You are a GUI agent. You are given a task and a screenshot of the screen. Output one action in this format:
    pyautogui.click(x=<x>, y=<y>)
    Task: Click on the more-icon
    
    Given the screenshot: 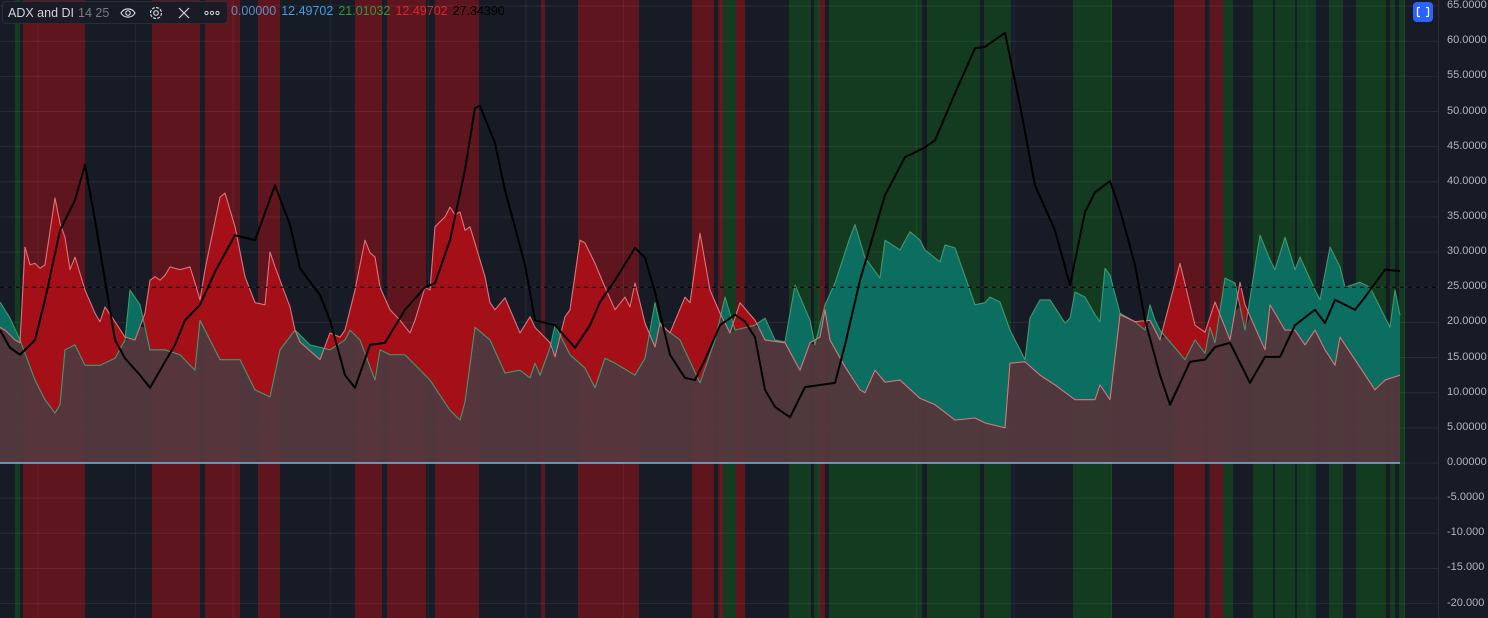 What is the action you would take?
    pyautogui.click(x=212, y=13)
    